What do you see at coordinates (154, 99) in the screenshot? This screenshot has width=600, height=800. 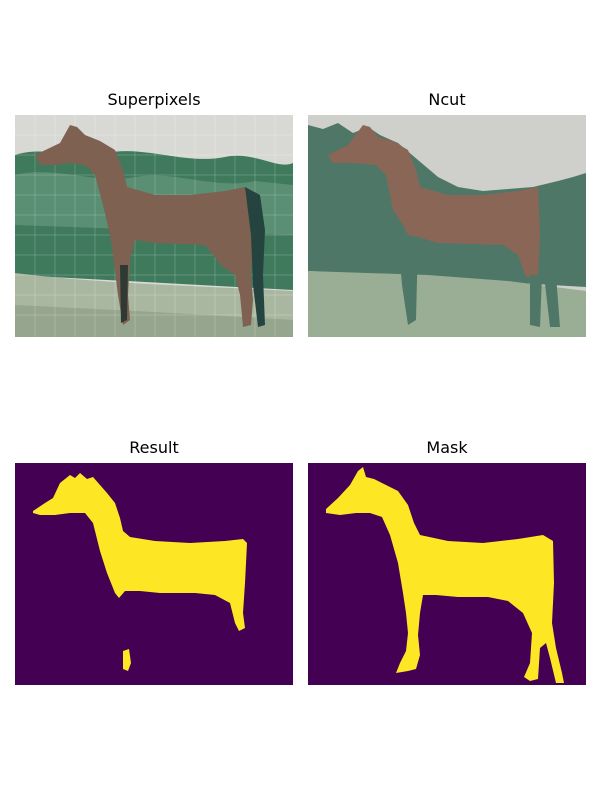 I see `superpixels-title: Superpixels` at bounding box center [154, 99].